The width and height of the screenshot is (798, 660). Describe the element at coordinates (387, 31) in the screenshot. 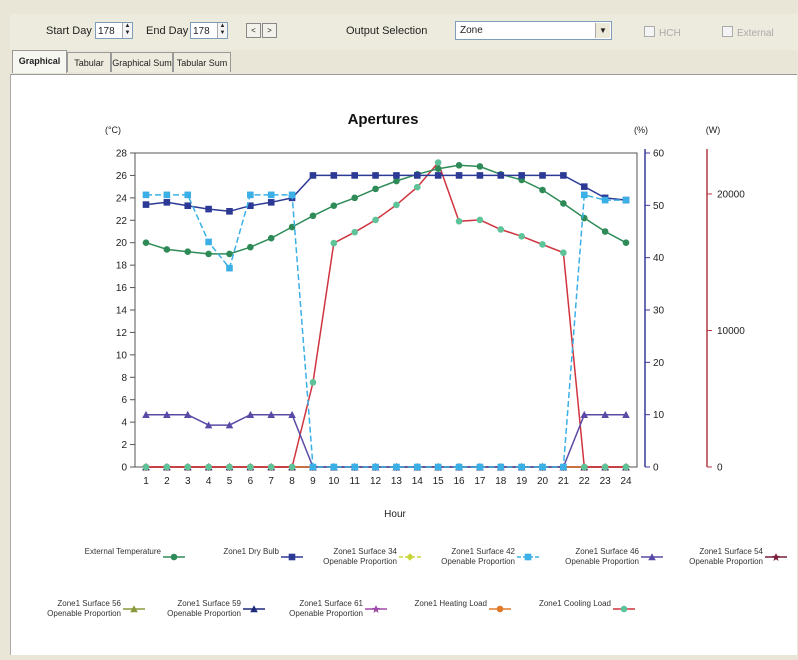

I see `output-selection-label: Output Selection` at that location.